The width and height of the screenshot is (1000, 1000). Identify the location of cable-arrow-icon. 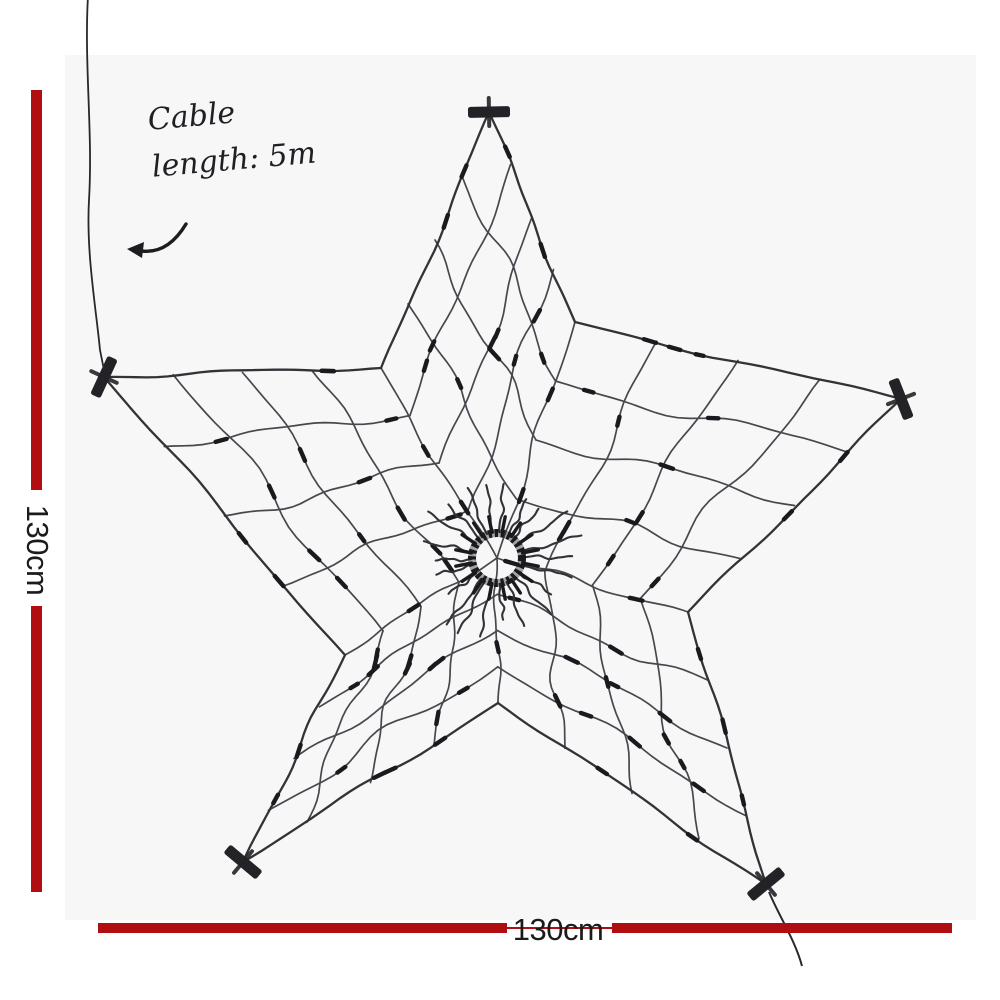
(157, 240).